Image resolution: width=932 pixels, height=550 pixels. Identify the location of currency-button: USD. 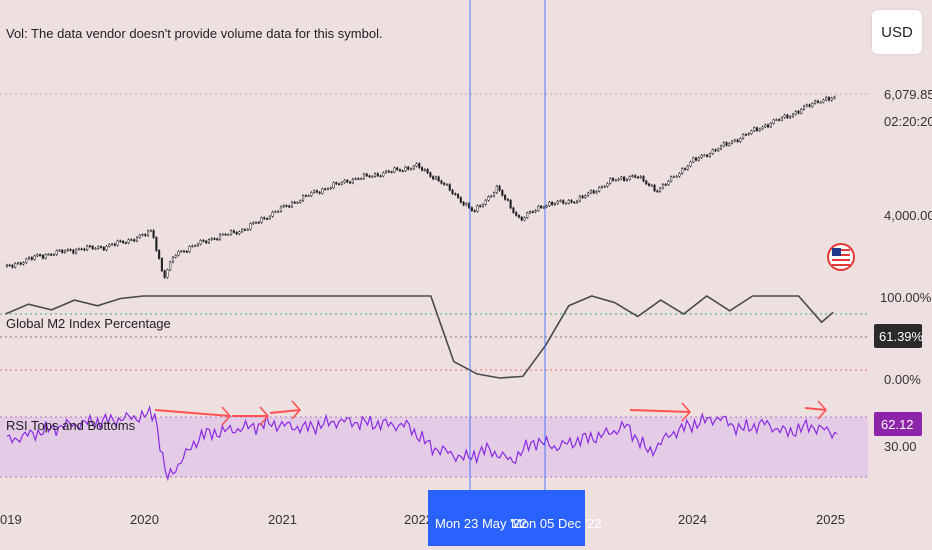
(897, 32).